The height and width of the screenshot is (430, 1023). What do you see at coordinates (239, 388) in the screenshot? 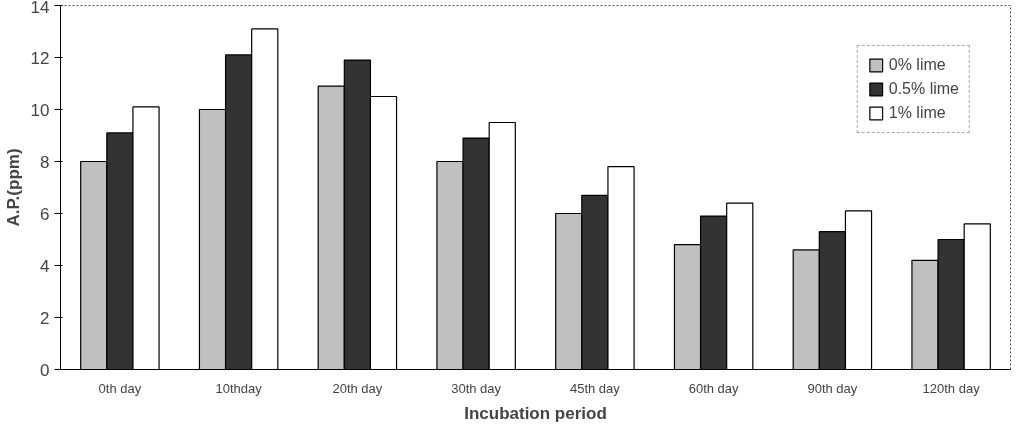
I see `x-tick-label: 10thday` at bounding box center [239, 388].